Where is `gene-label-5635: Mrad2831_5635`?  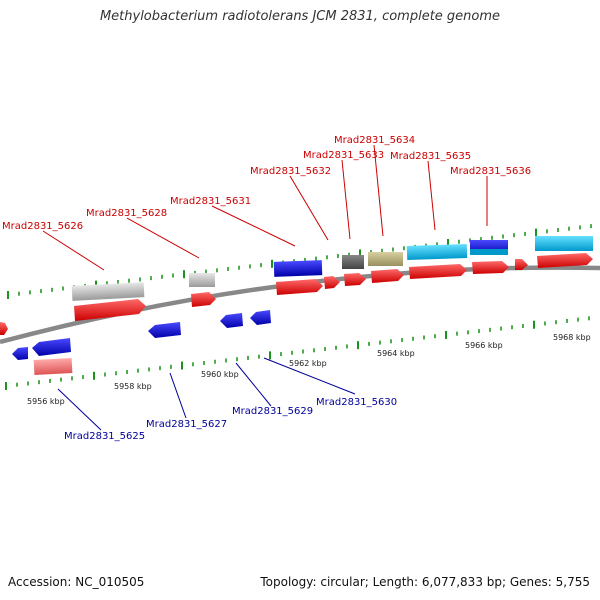
gene-label-5635: Mrad2831_5635 is located at coordinates (430, 156).